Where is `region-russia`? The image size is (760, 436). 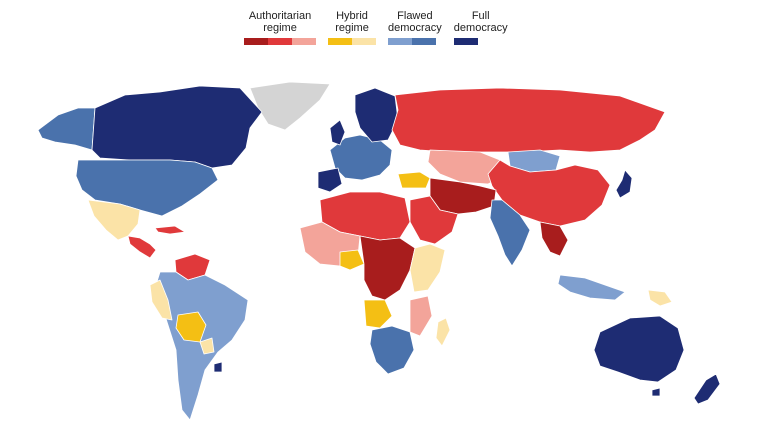 region-russia is located at coordinates (528, 120).